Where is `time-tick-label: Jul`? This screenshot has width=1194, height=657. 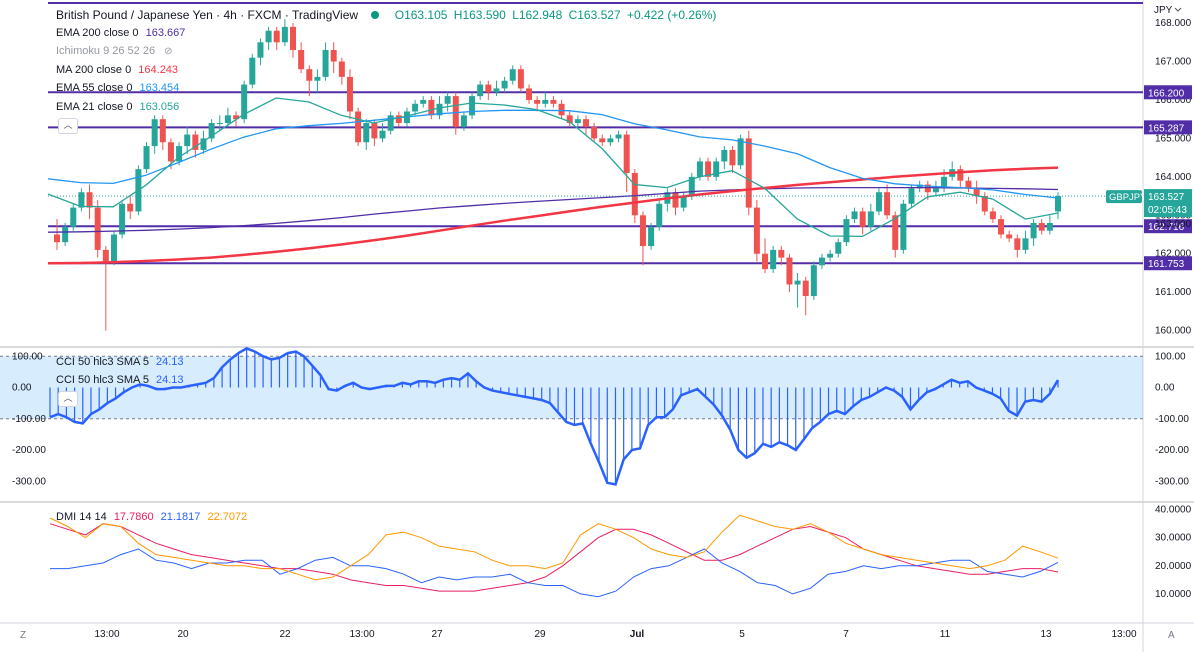 time-tick-label: Jul is located at coordinates (637, 634).